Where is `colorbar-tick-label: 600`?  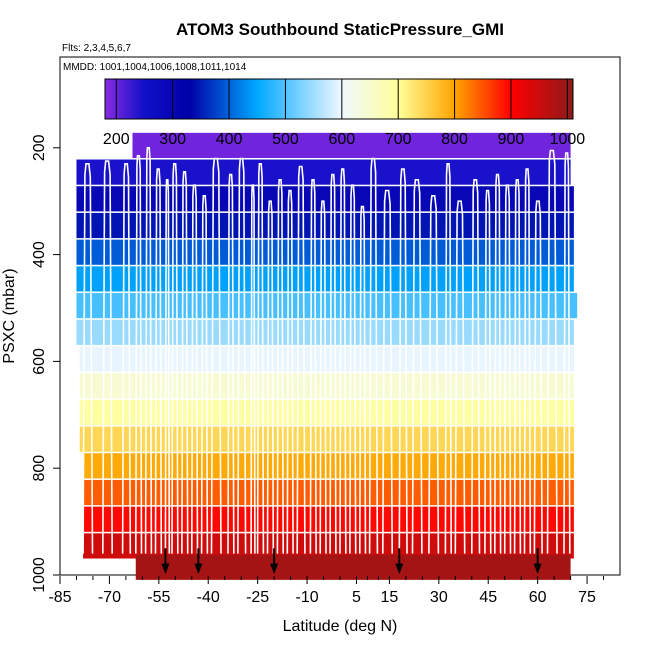 colorbar-tick-label: 600 is located at coordinates (341, 139).